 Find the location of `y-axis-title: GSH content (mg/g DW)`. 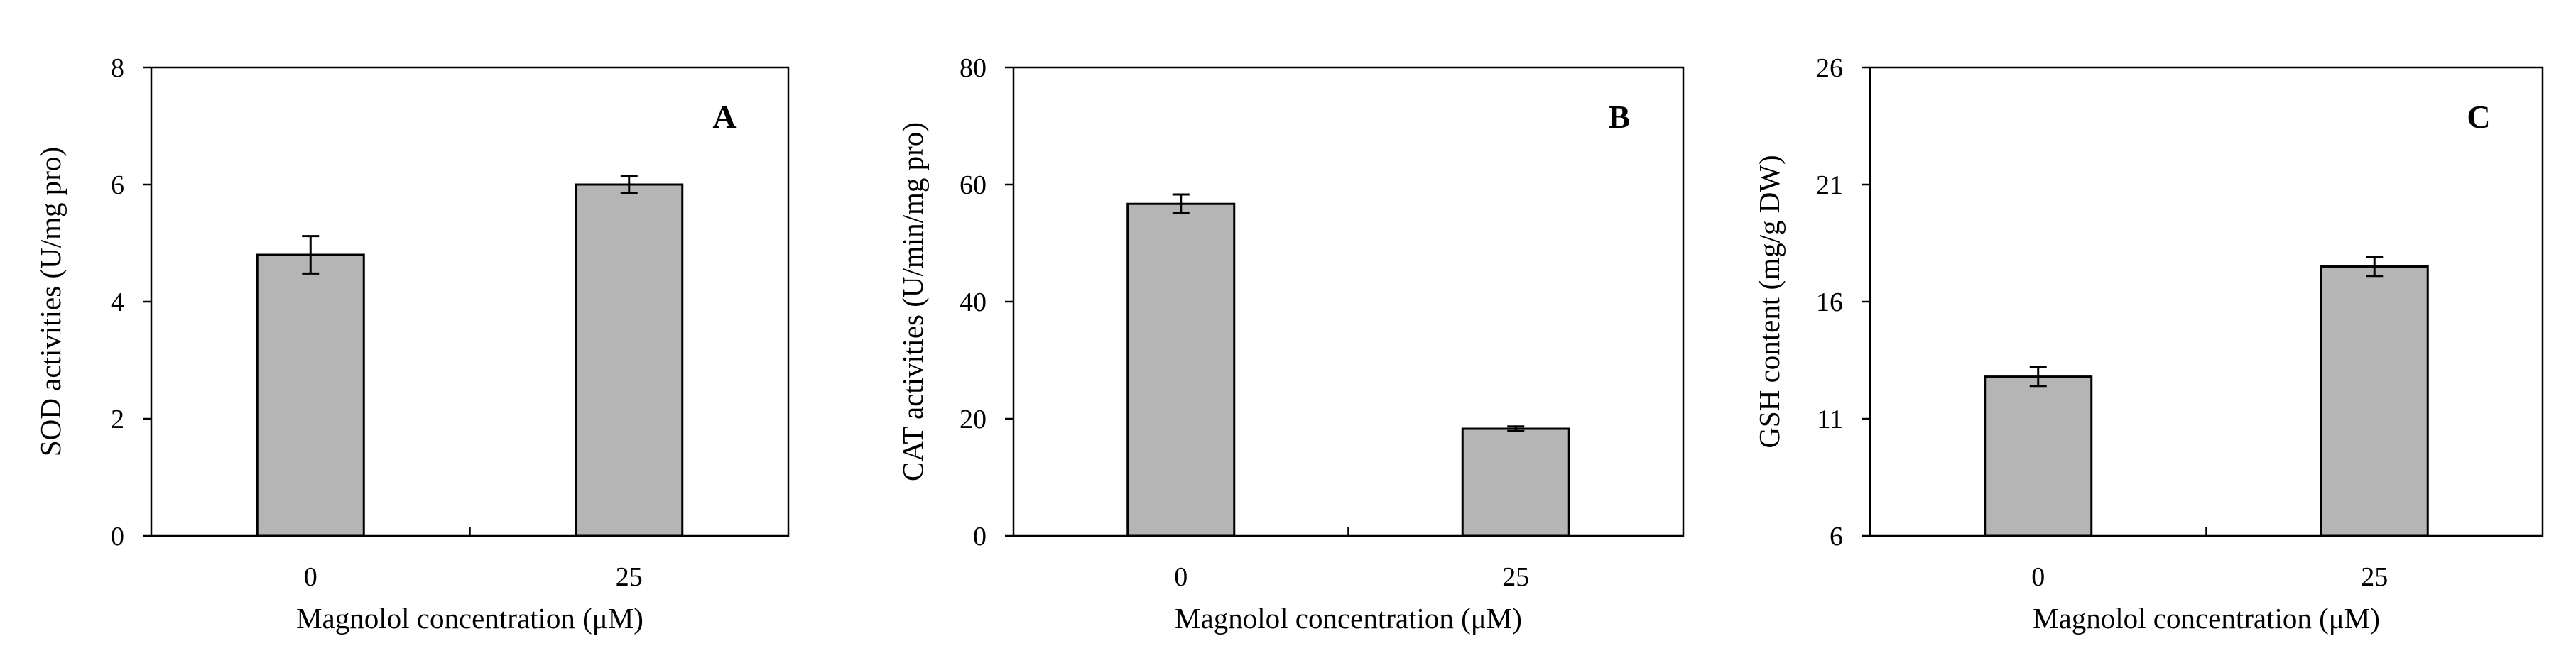

y-axis-title: GSH content (mg/g DW) is located at coordinates (1769, 301).